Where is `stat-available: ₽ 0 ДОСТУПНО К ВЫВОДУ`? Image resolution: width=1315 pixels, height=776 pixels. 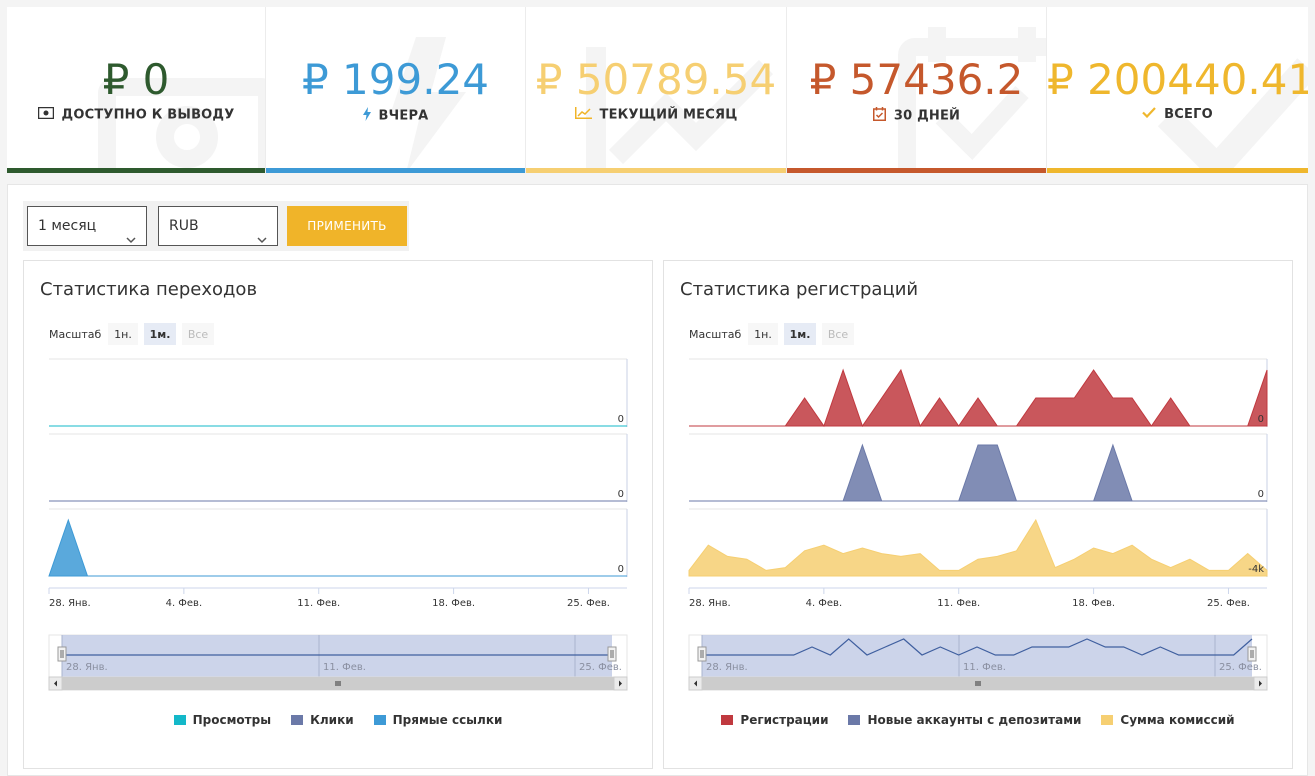
stat-available: ₽ 0 ДОСТУПНО К ВЫВОДУ is located at coordinates (136, 90).